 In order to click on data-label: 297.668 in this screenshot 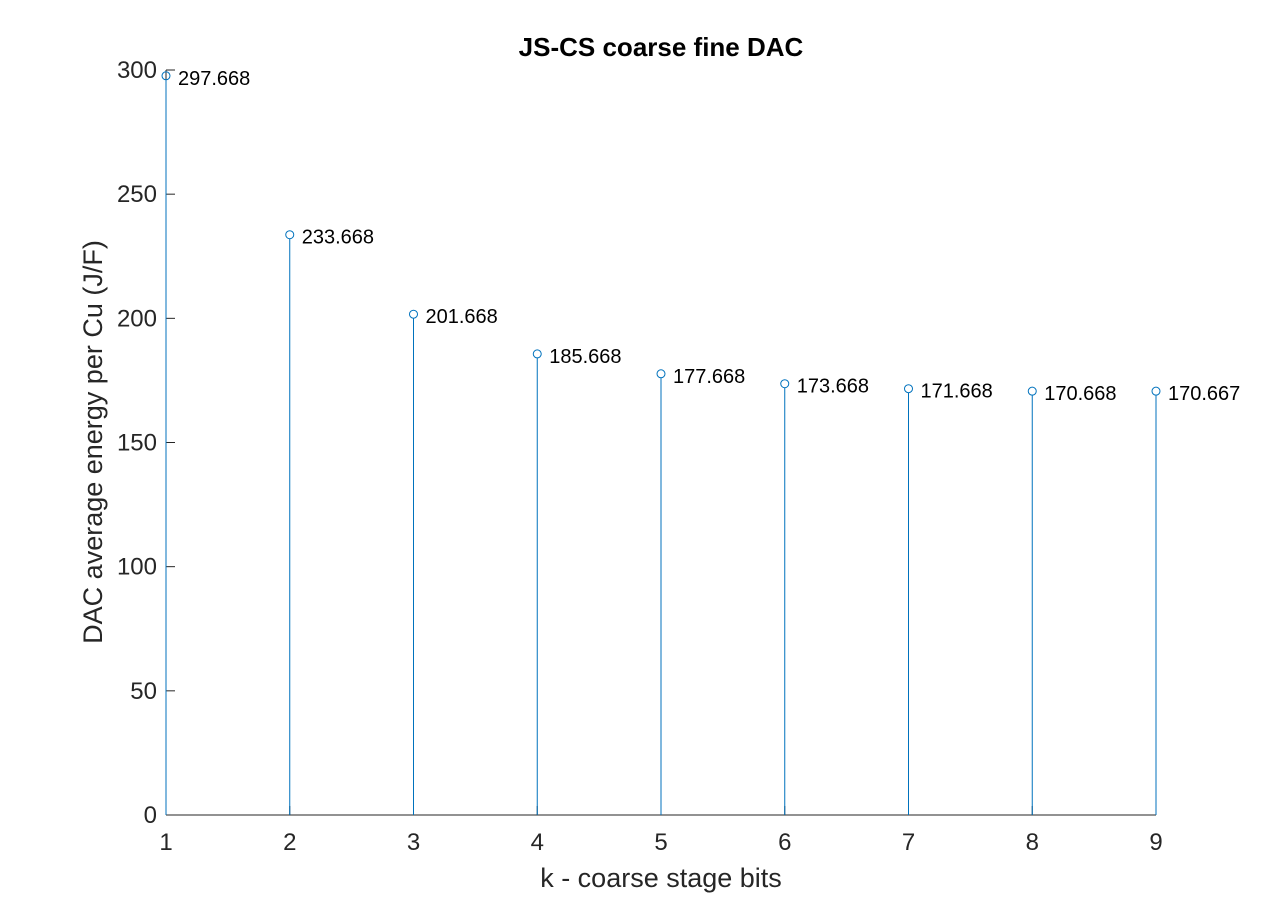, I will do `click(214, 79)`.